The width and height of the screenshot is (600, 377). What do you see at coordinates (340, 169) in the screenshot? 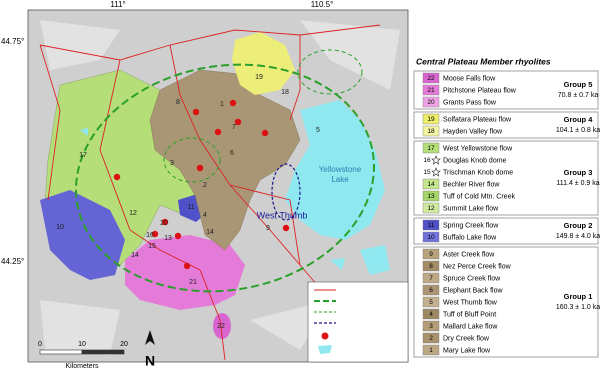
I see `place-label: Yellowstone` at bounding box center [340, 169].